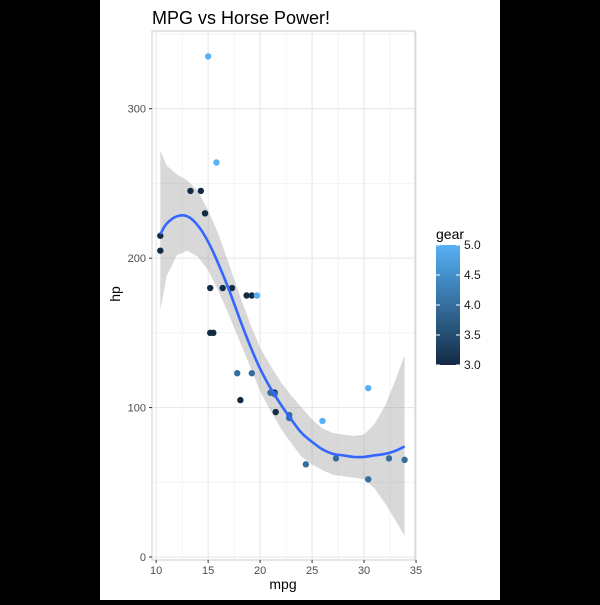  What do you see at coordinates (156, 571) in the screenshot?
I see `x-tick-label: 10` at bounding box center [156, 571].